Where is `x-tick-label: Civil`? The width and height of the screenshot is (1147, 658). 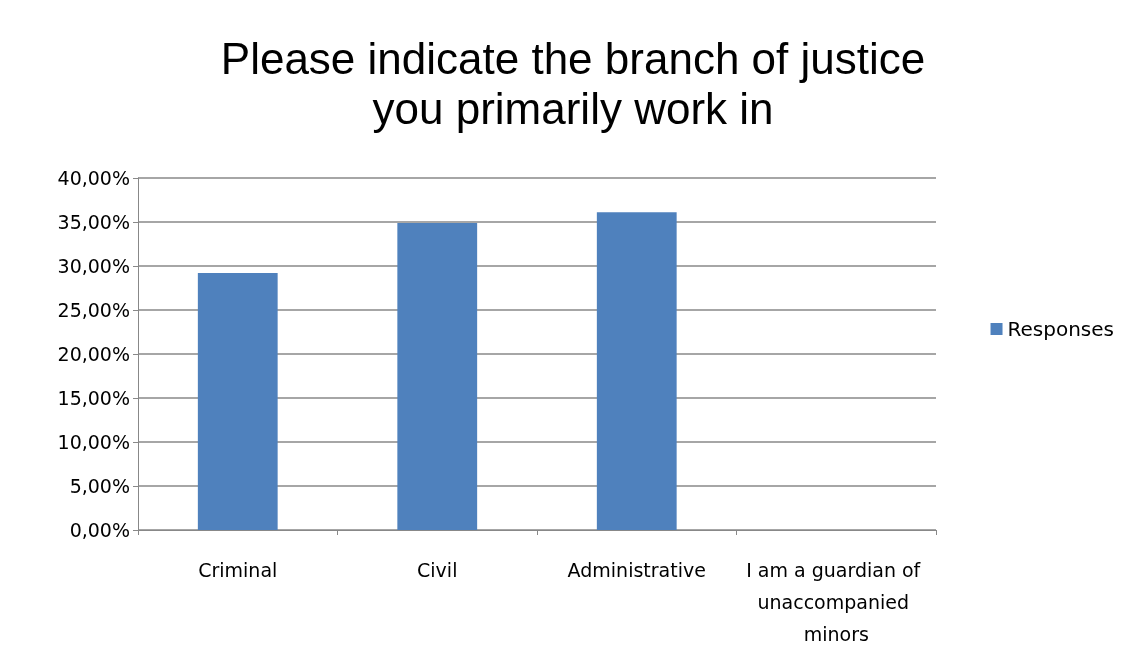
x-tick-label: Civil is located at coordinates (437, 570).